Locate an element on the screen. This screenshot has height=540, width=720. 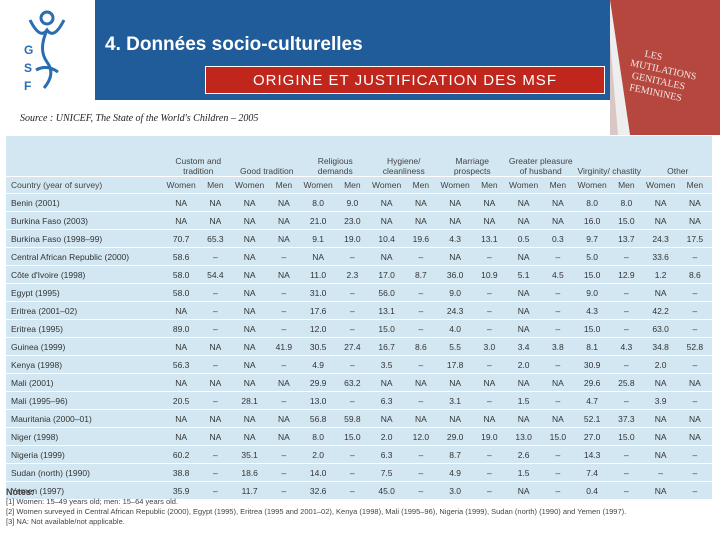
value-cell: 45.0 is located at coordinates (386, 490).